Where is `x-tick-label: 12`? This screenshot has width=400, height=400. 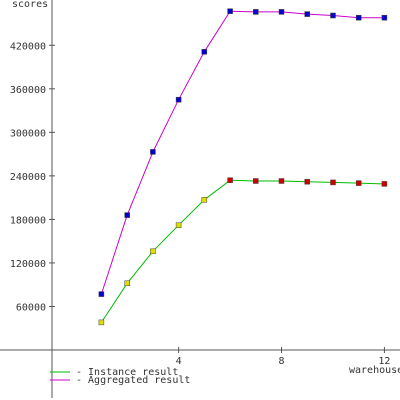 x-tick-label: 12 is located at coordinates (384, 361).